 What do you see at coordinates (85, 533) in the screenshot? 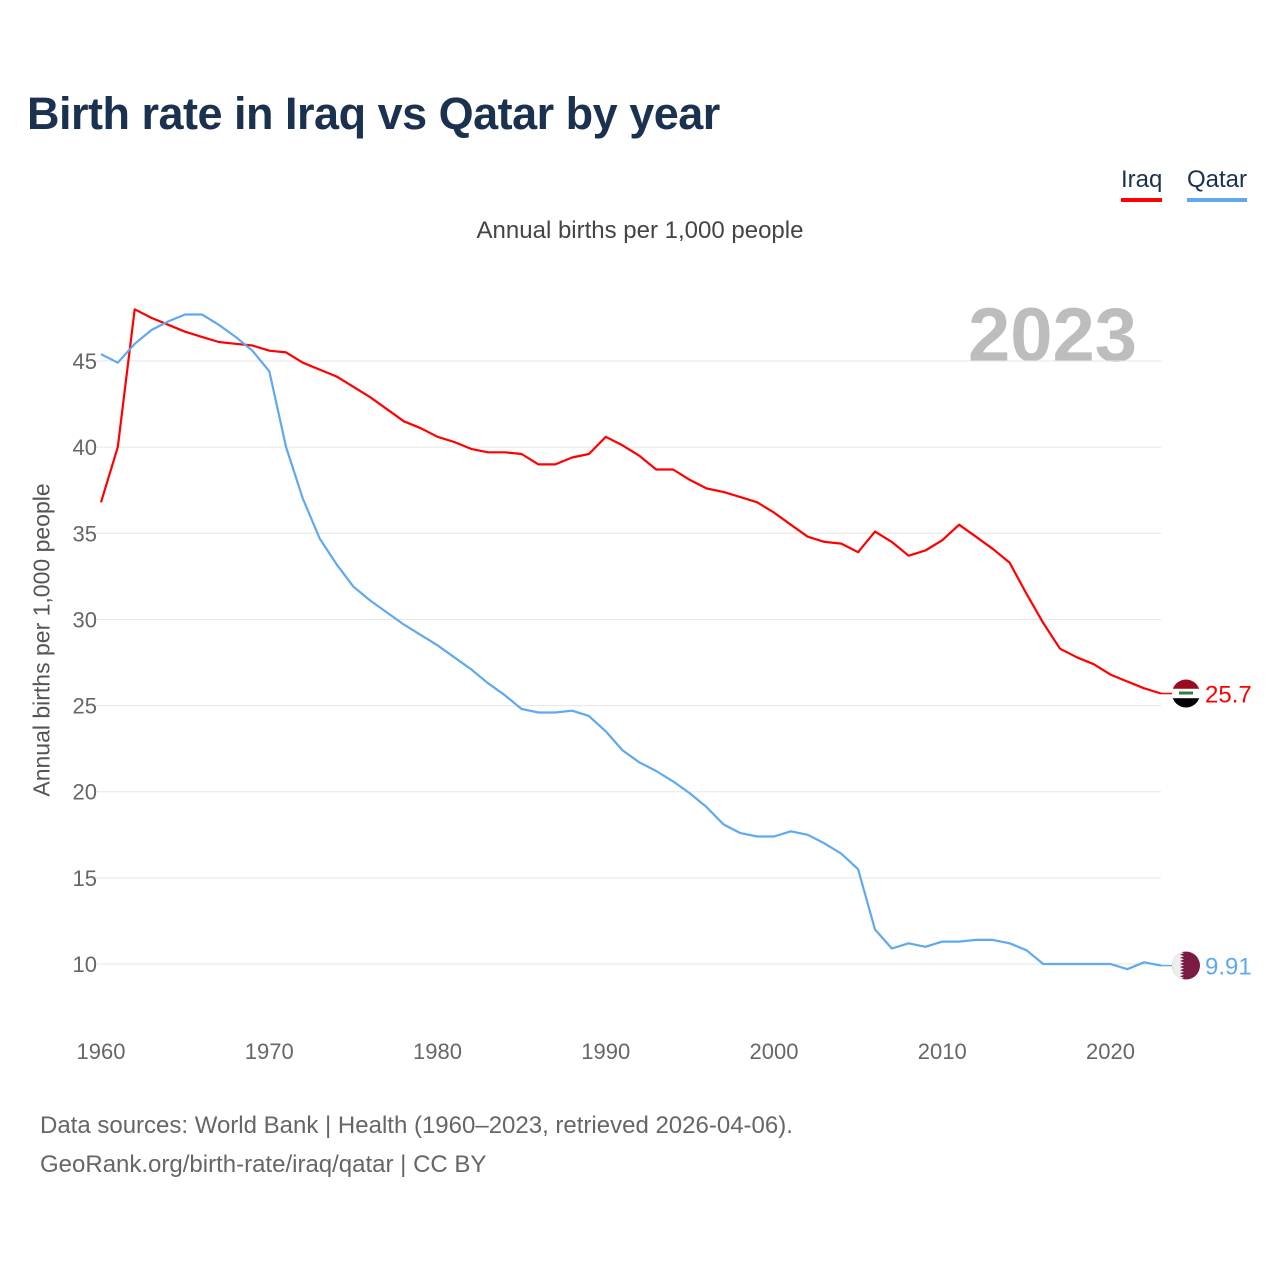
I see `y-tick-label: 35` at bounding box center [85, 533].